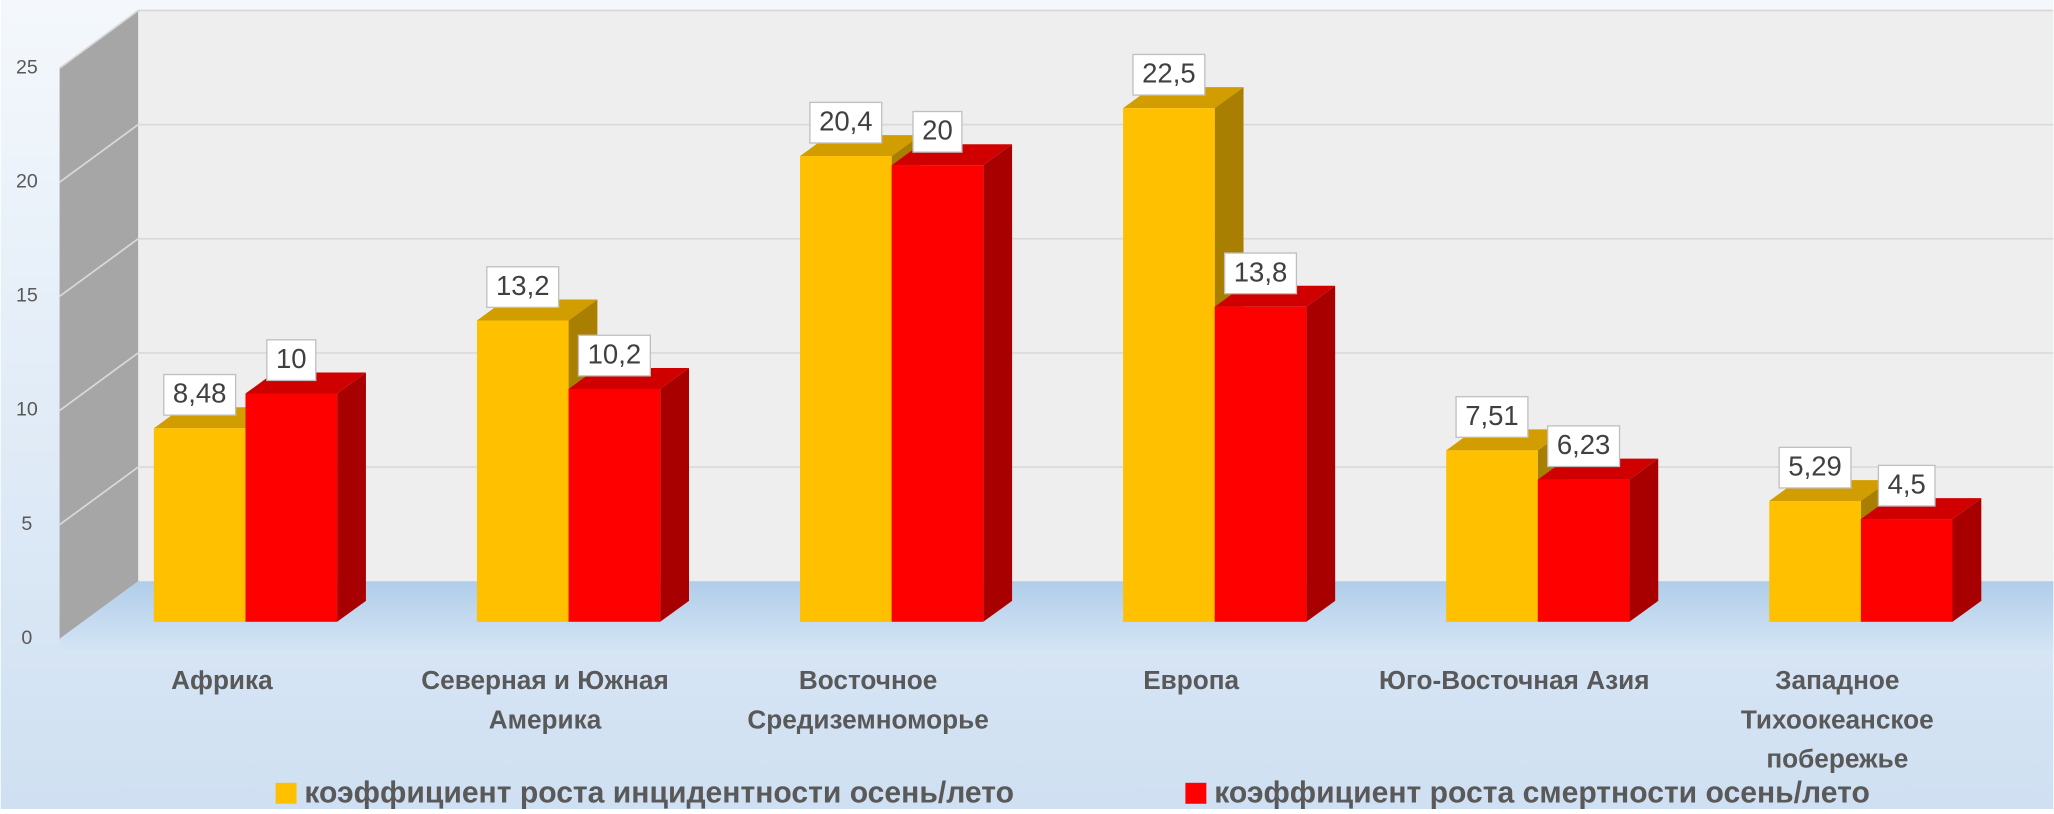 The height and width of the screenshot is (814, 2054). I want to click on y-tick-label: 10, so click(27, 410).